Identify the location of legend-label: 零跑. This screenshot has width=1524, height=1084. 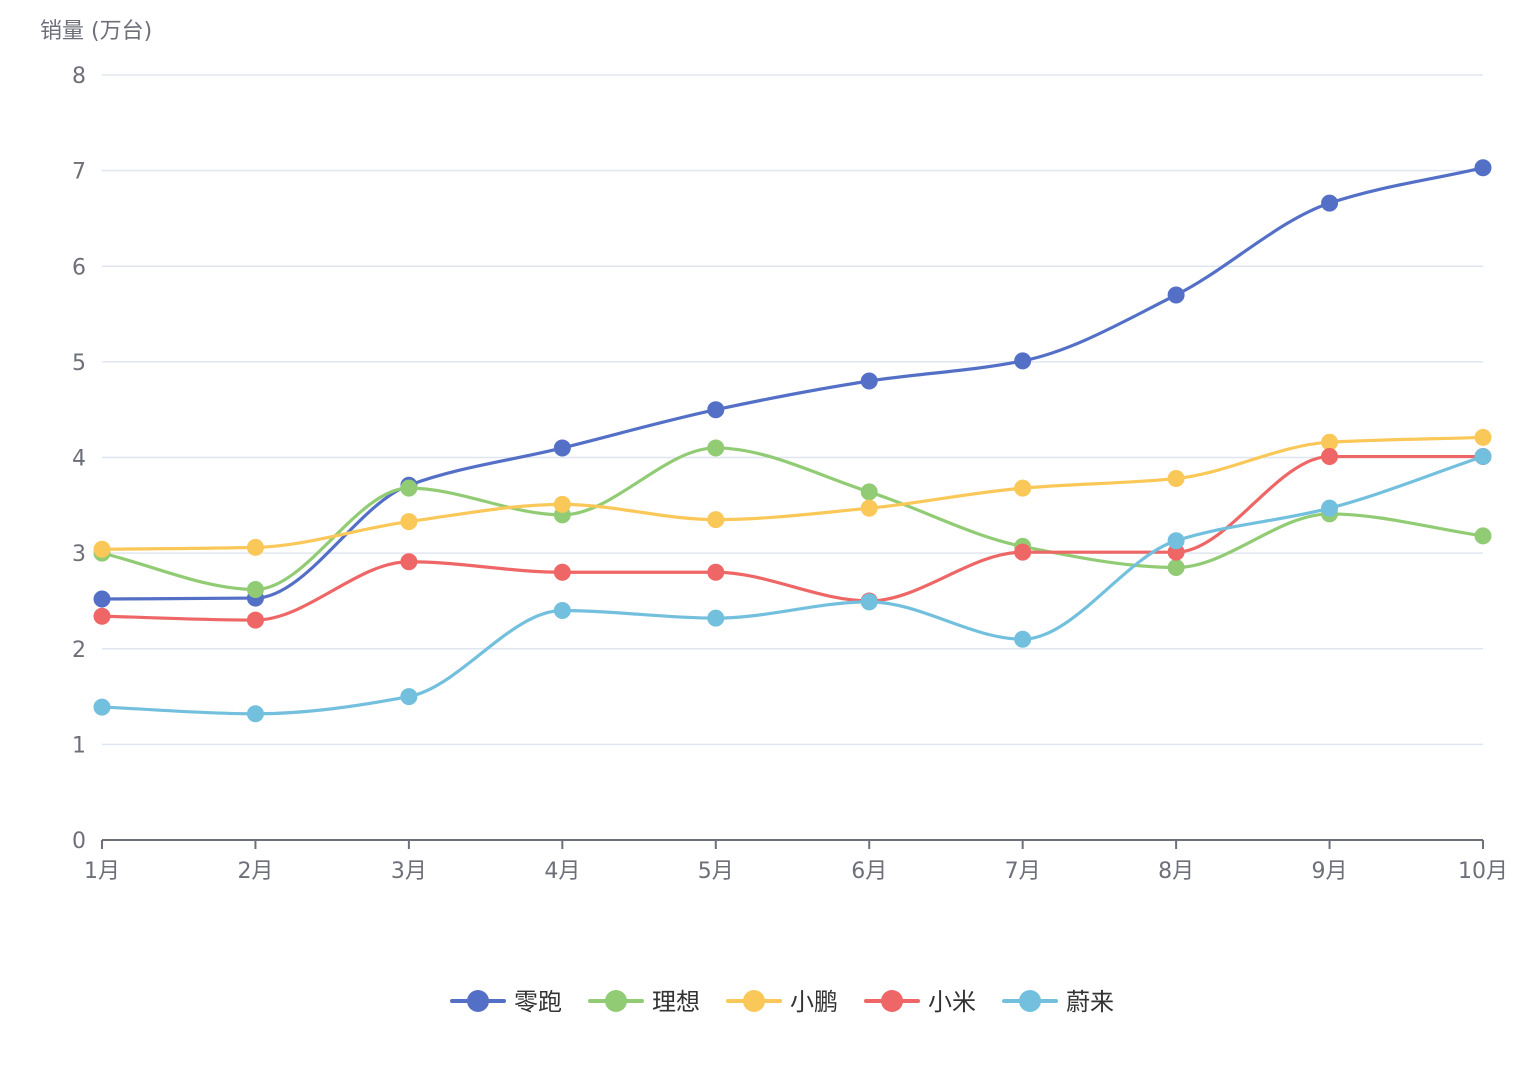
(538, 1002).